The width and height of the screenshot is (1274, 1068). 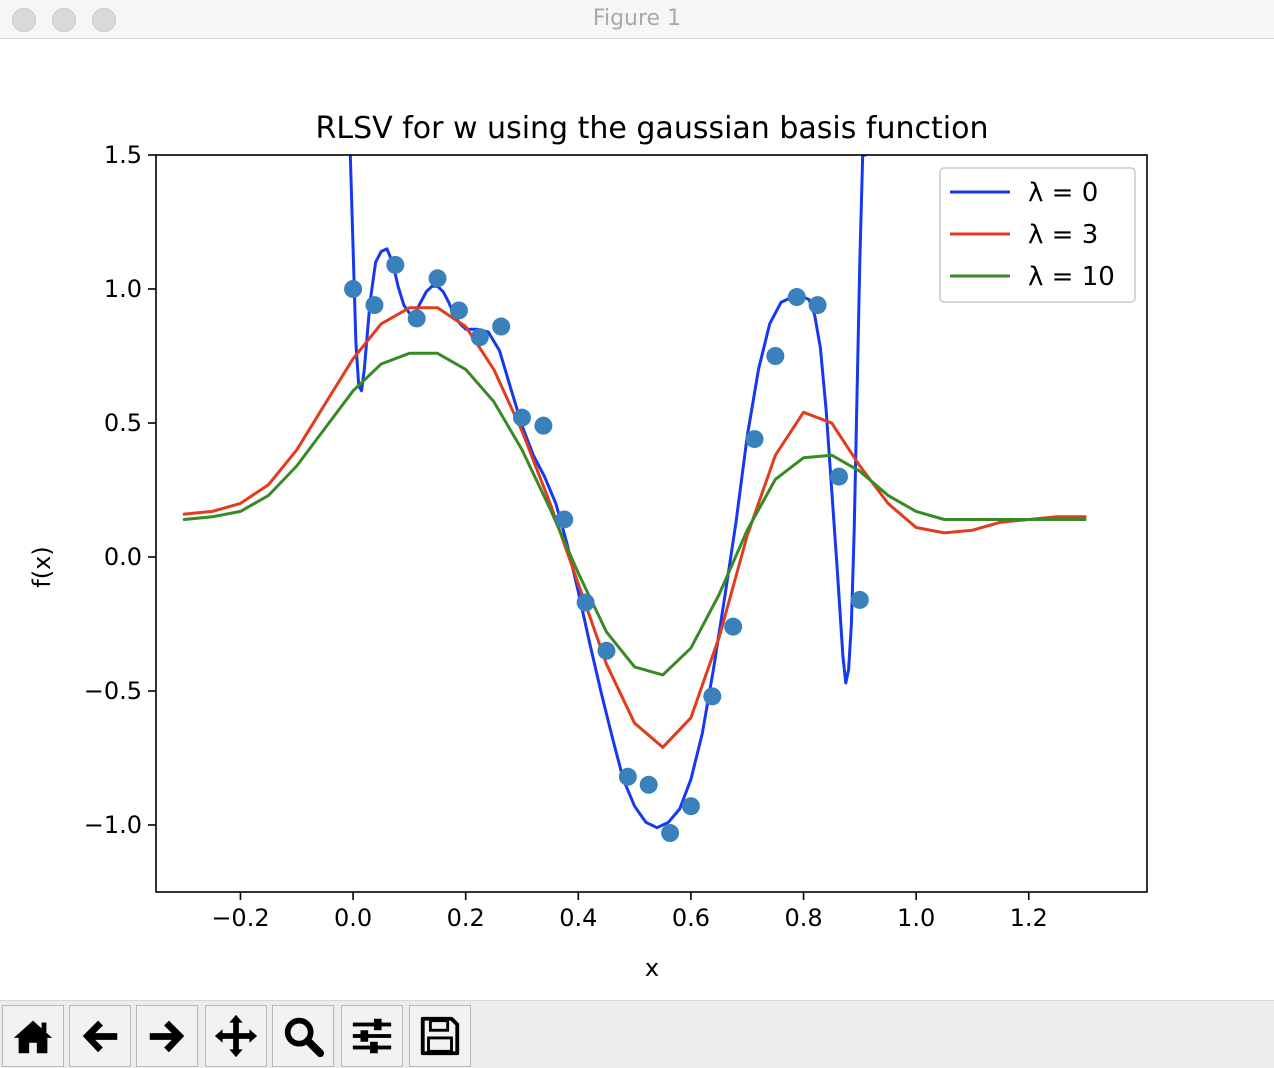 What do you see at coordinates (240, 918) in the screenshot?
I see `x-tick-label: −0.2` at bounding box center [240, 918].